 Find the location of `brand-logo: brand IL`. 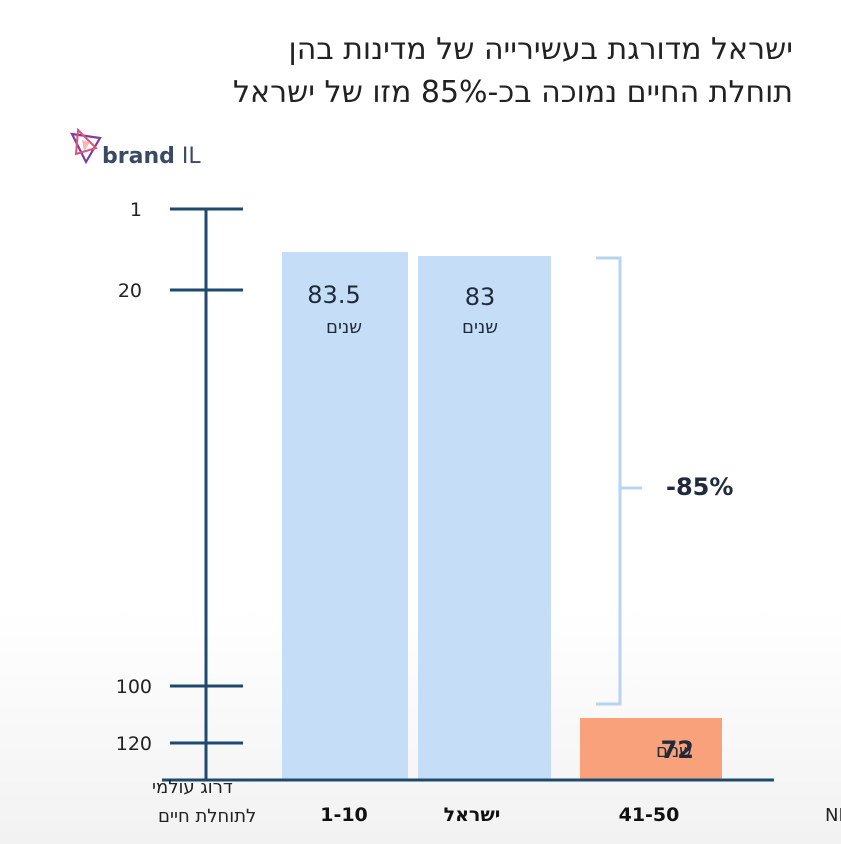

brand-logo: brand IL is located at coordinates (145, 150).